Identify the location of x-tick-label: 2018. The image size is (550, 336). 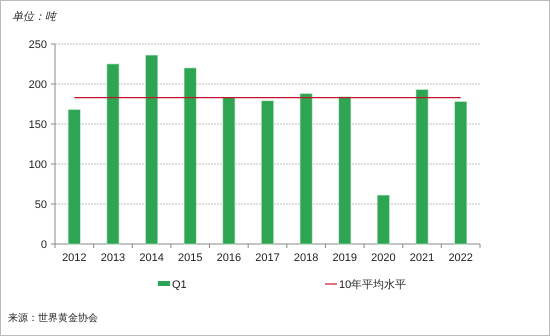
(306, 258).